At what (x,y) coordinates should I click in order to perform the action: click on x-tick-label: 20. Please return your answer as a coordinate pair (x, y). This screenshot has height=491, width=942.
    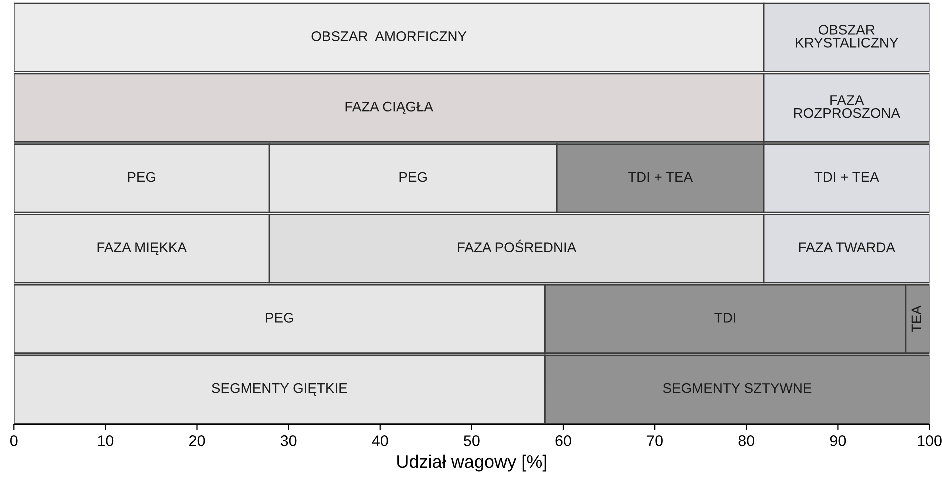
    Looking at the image, I should click on (198, 441).